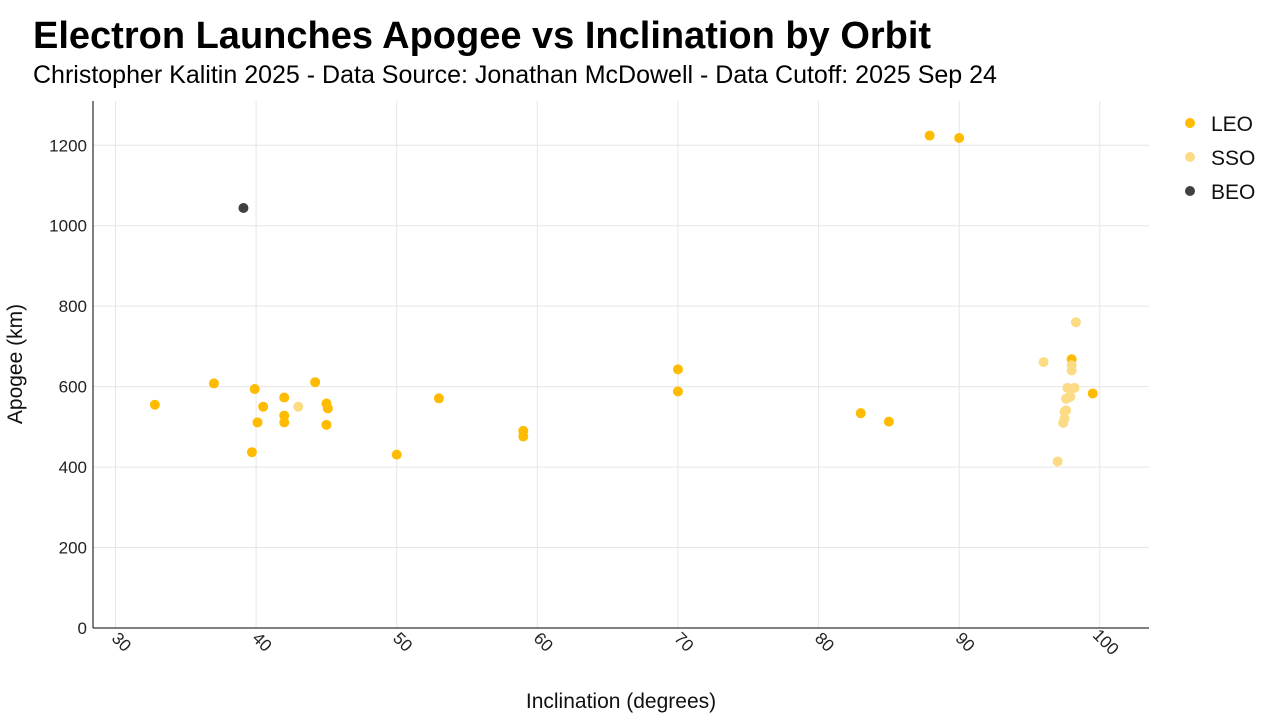  Describe the element at coordinates (73, 467) in the screenshot. I see `y-tick-label: 400` at that location.